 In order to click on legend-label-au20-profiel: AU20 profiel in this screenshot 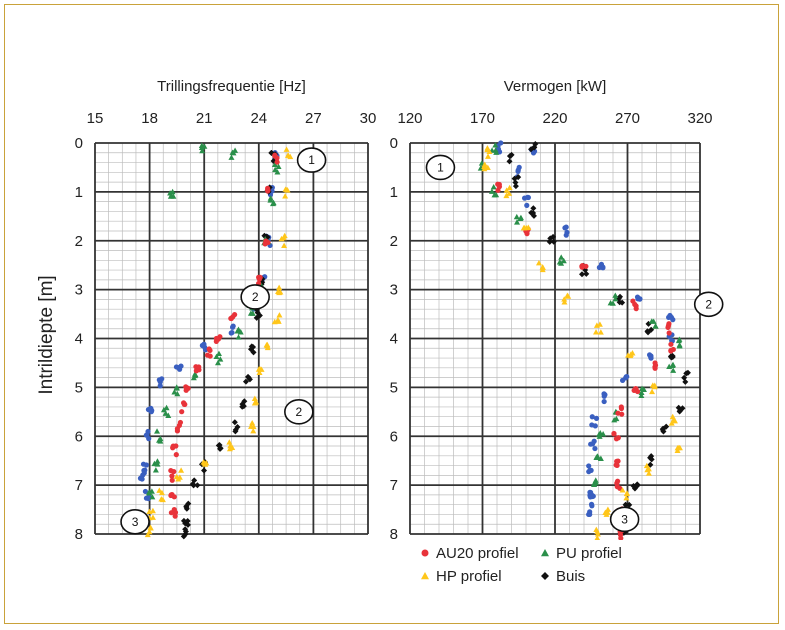, I will do `click(477, 553)`.